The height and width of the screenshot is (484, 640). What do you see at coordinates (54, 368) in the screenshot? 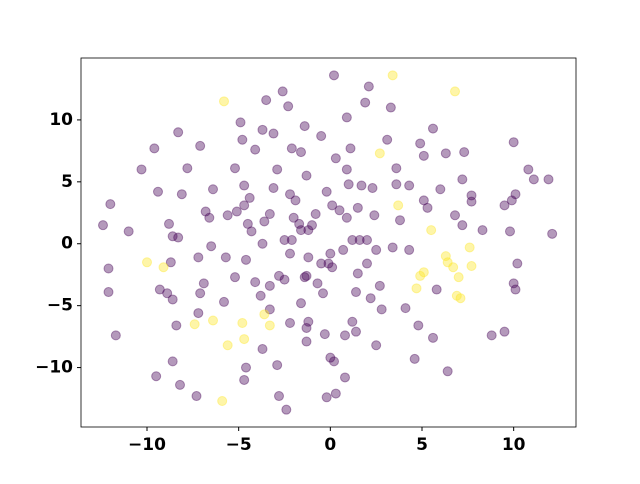
I see `y-tick-label: −10` at bounding box center [54, 368].